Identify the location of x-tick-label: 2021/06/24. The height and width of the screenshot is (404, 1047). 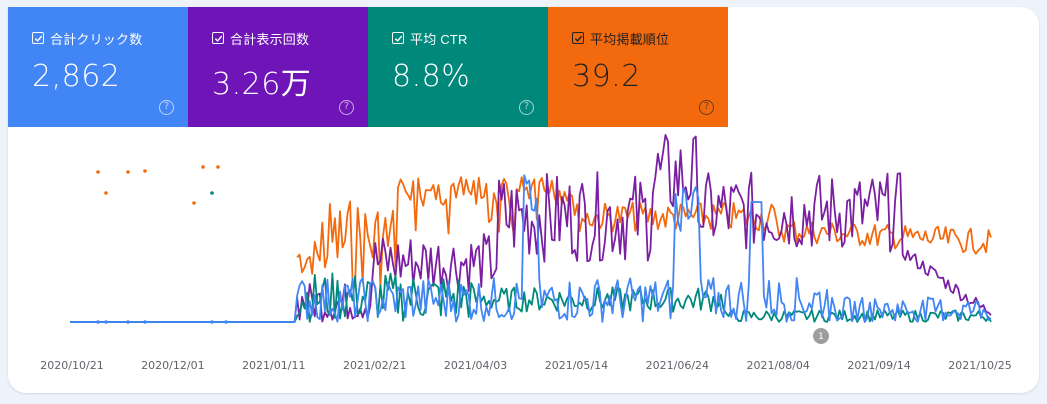
(677, 365).